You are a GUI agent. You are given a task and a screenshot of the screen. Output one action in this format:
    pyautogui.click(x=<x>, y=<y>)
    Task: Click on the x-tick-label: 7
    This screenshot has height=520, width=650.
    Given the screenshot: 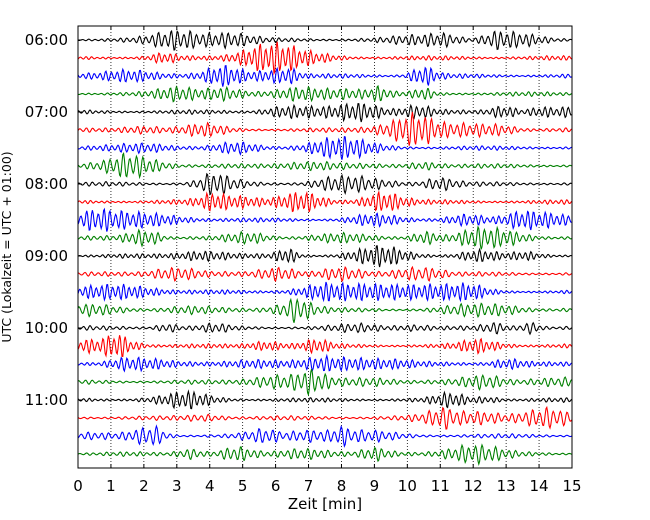 What is the action you would take?
    pyautogui.click(x=309, y=486)
    